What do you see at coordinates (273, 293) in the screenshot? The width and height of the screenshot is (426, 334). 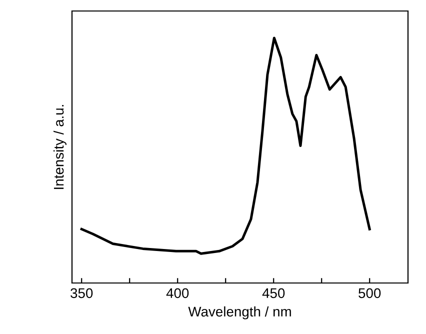 I see `x-tick-label: 450` at bounding box center [273, 293].